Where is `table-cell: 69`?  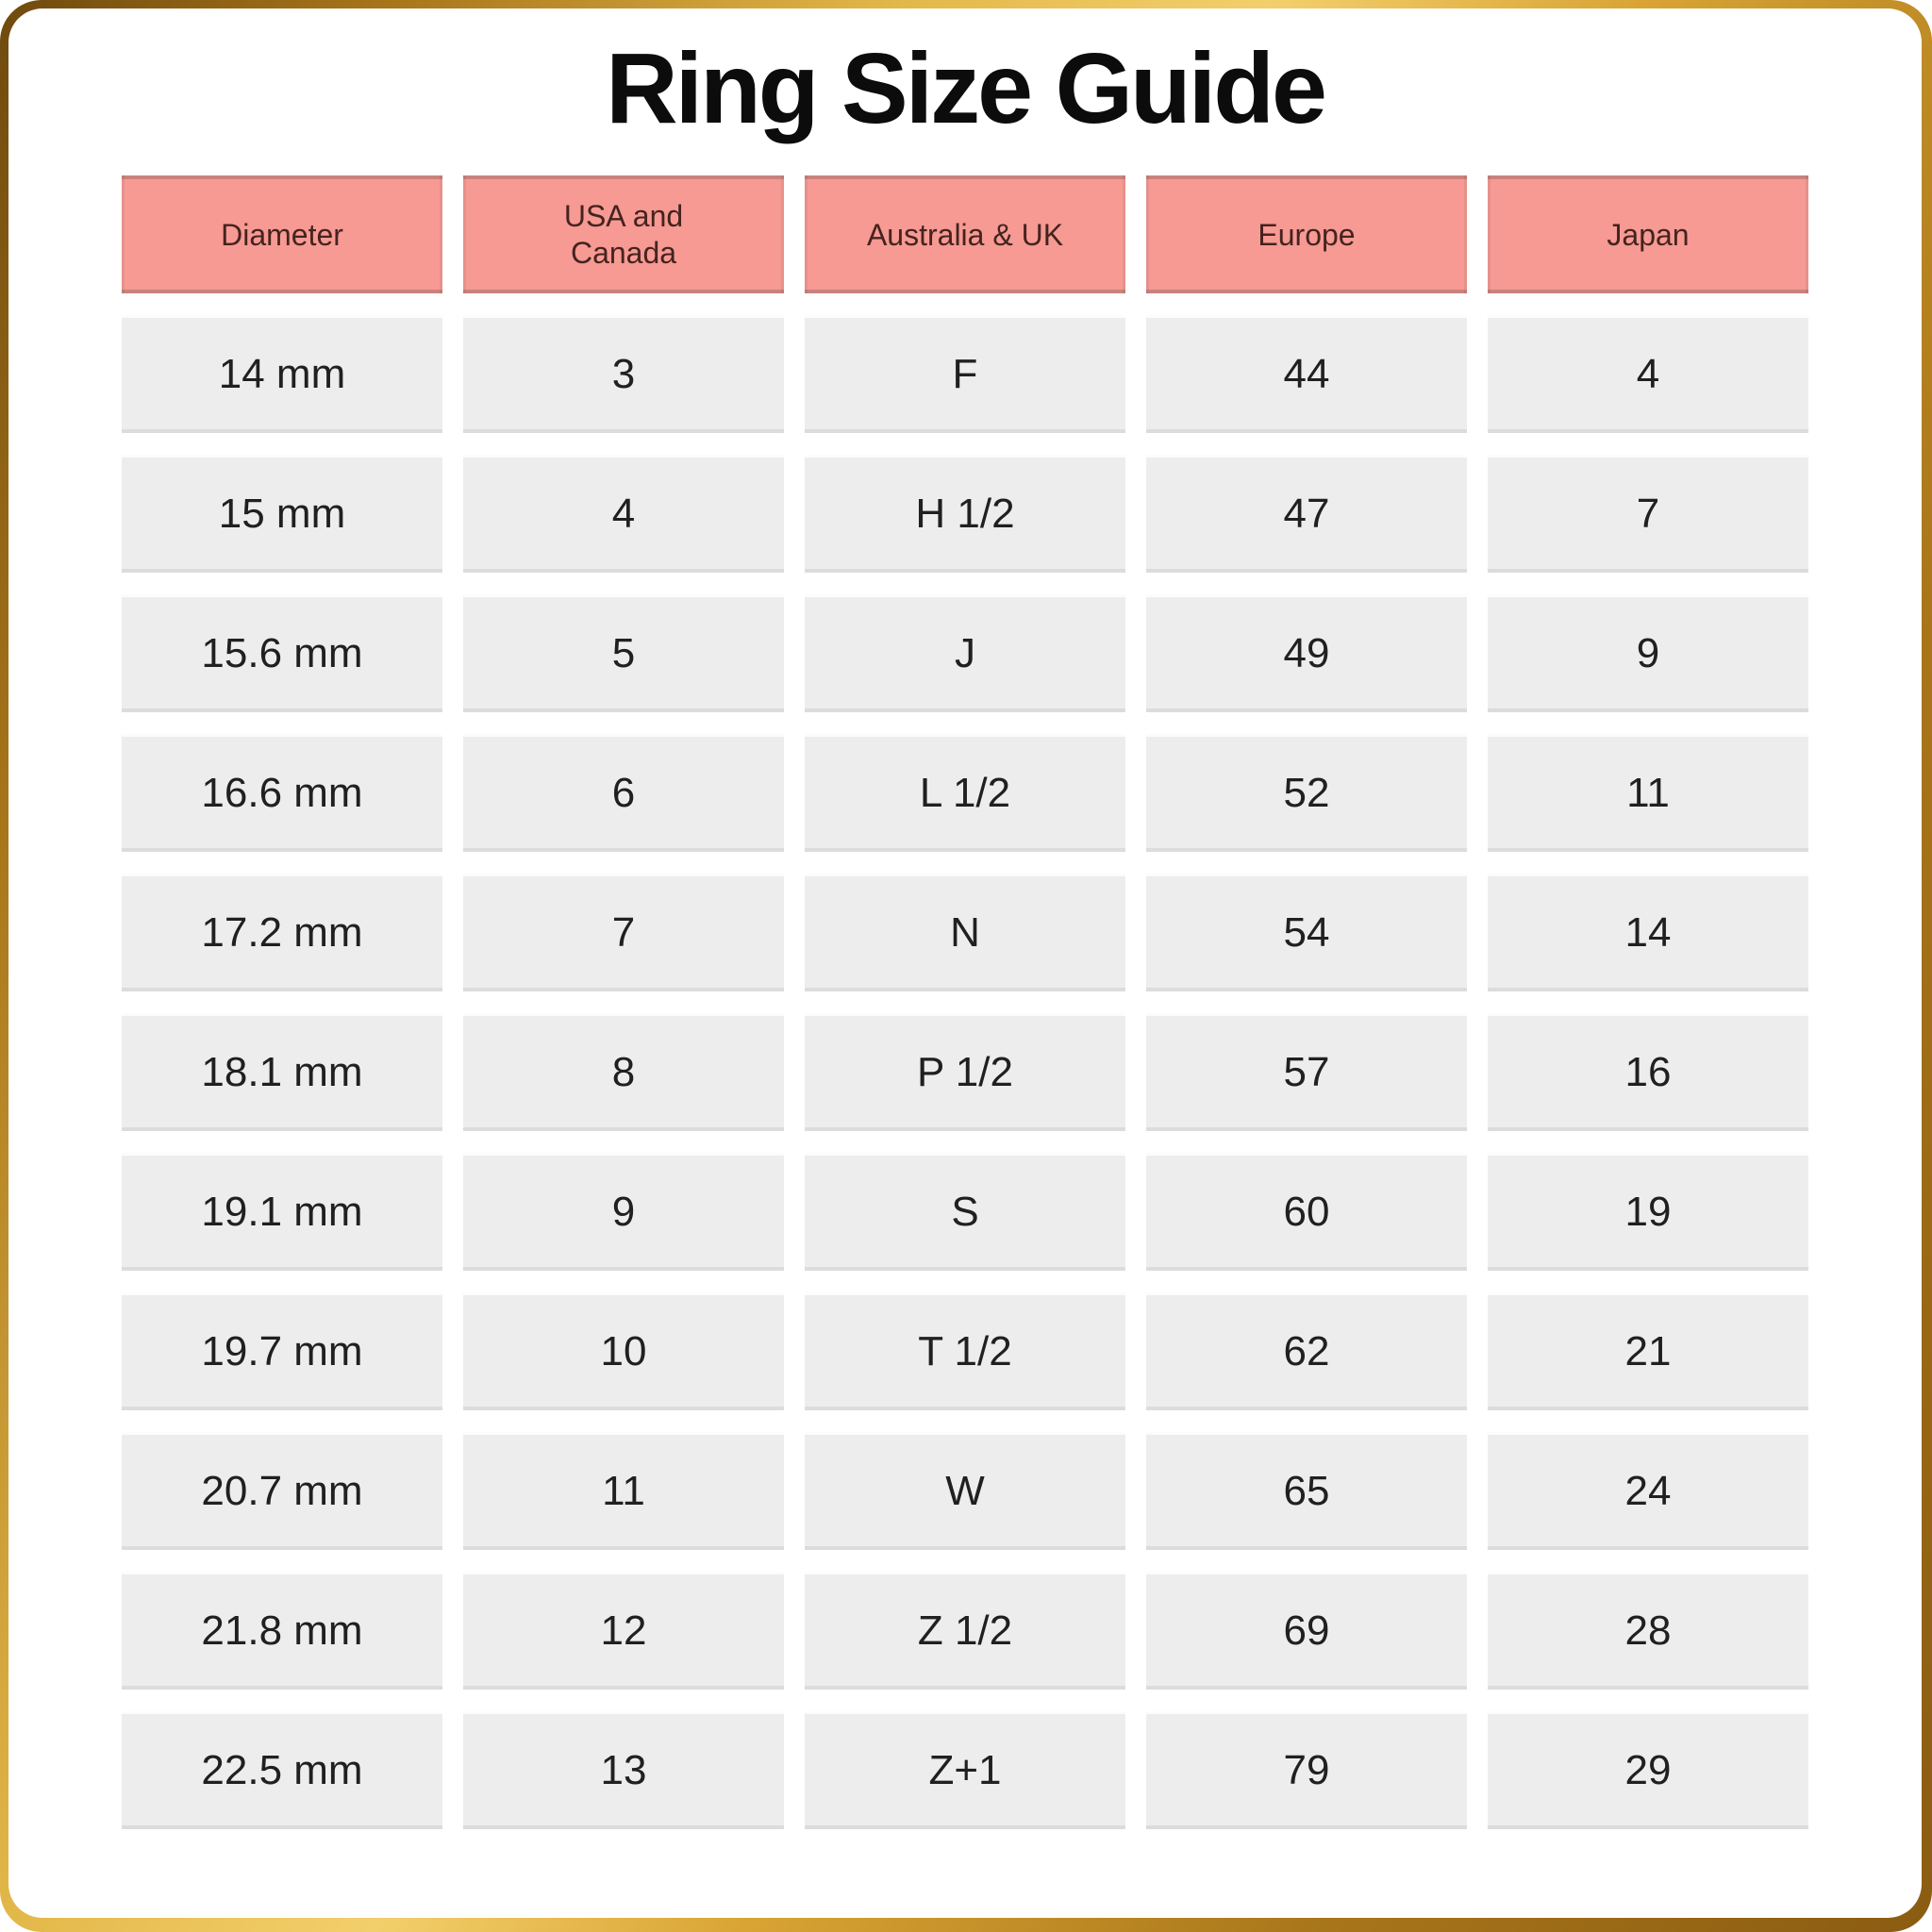 table-cell: 69 is located at coordinates (1307, 1631).